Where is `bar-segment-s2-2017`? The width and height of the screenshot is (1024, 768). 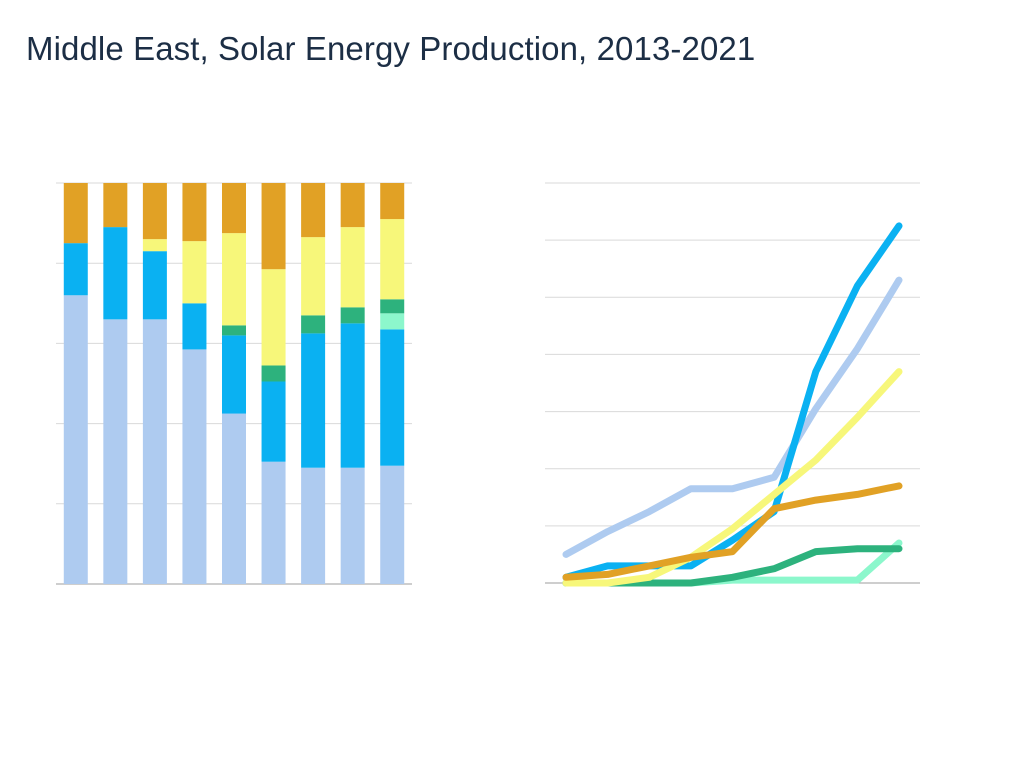 bar-segment-s2-2017 is located at coordinates (234, 374).